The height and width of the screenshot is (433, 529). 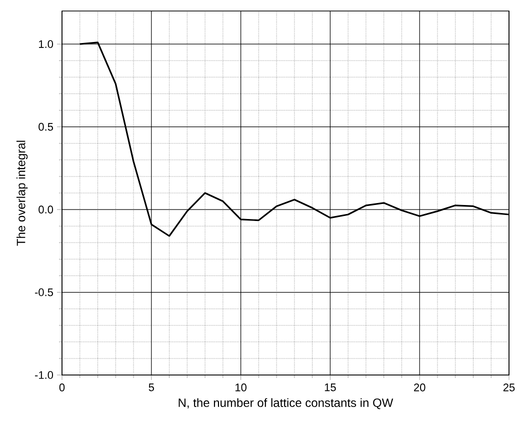 What do you see at coordinates (330, 388) in the screenshot?
I see `x-tick-label: 15` at bounding box center [330, 388].